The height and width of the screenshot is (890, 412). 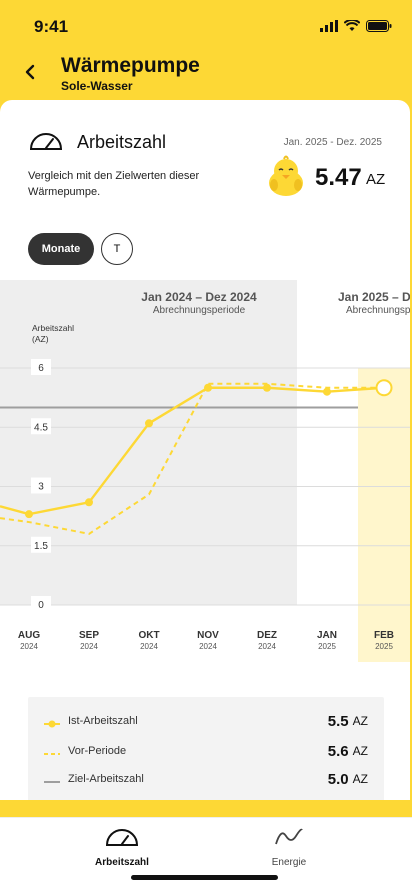 I want to click on legend-value: 5.0, so click(x=338, y=779).